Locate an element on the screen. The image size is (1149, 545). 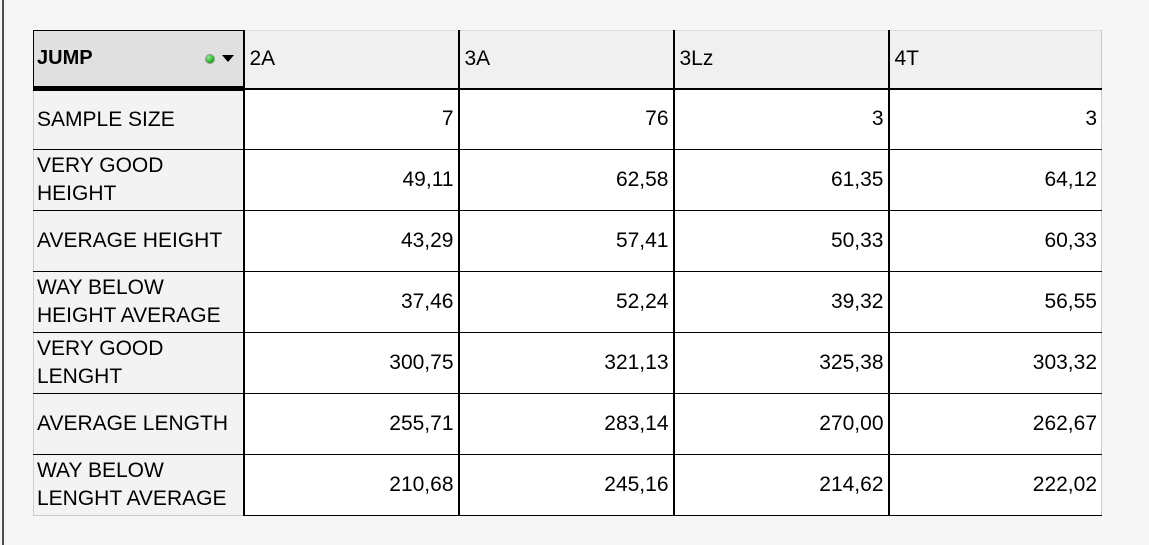
data-cell: 50,33 is located at coordinates (781, 241).